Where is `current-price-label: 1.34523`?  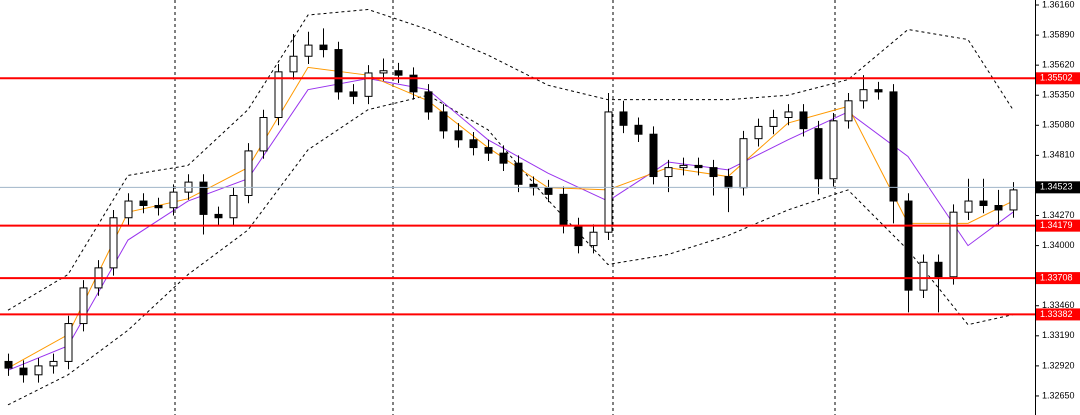
current-price-label: 1.34523 is located at coordinates (1056, 187).